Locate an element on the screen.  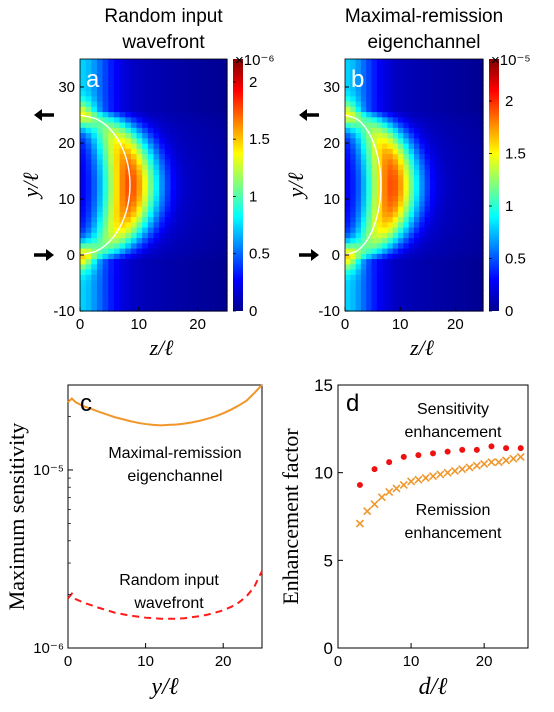
remission-point is located at coordinates (469, 467).